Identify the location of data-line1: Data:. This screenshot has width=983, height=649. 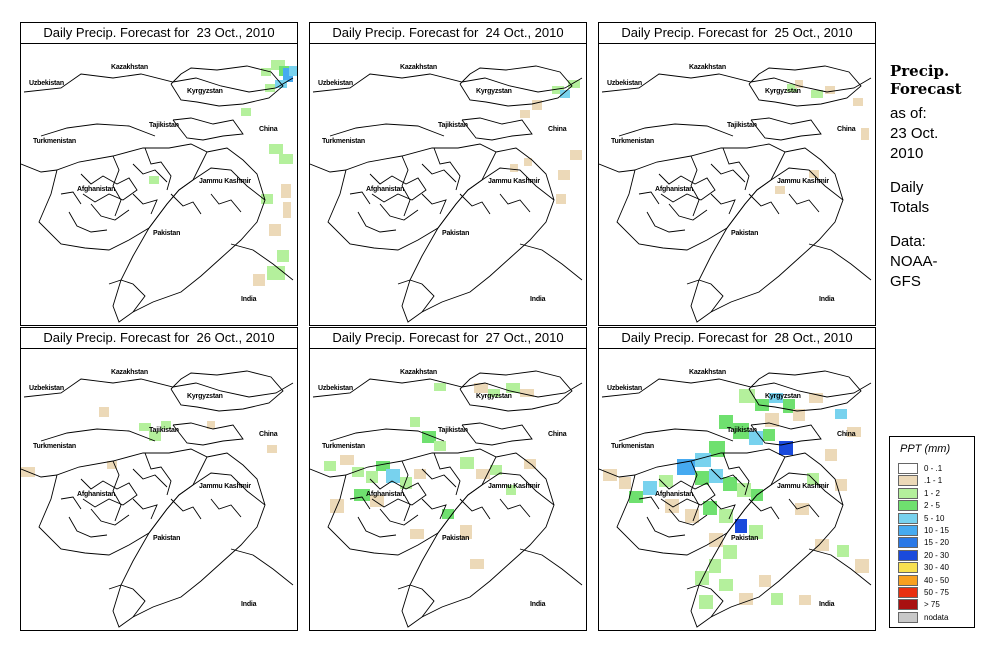
(908, 241).